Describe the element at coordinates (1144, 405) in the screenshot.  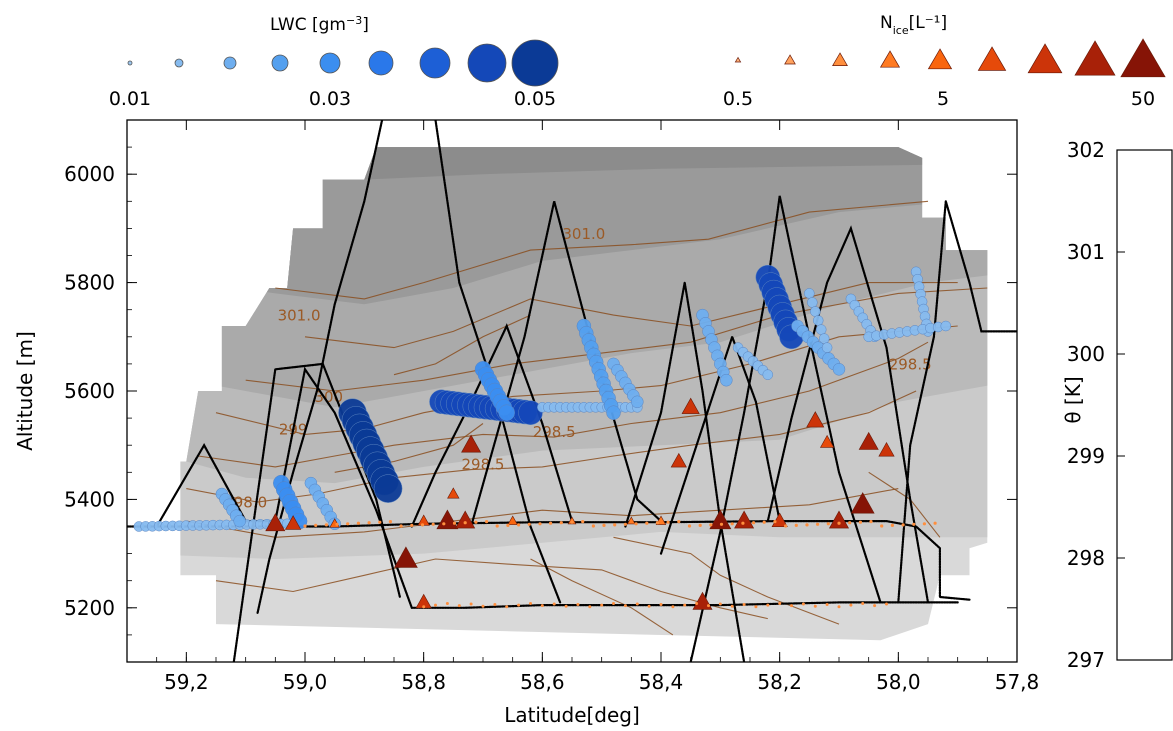
I see `colorbar-frame` at that location.